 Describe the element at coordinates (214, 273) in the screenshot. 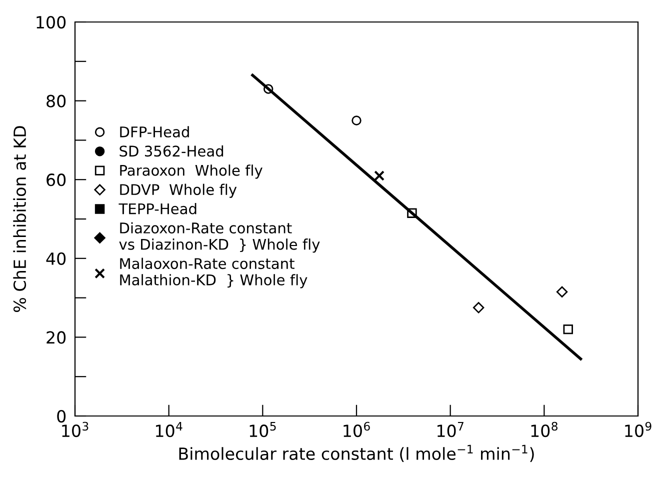

I see `legend-label: Malaoxon-Rate constant Malathion-KD } Whole fly` at that location.